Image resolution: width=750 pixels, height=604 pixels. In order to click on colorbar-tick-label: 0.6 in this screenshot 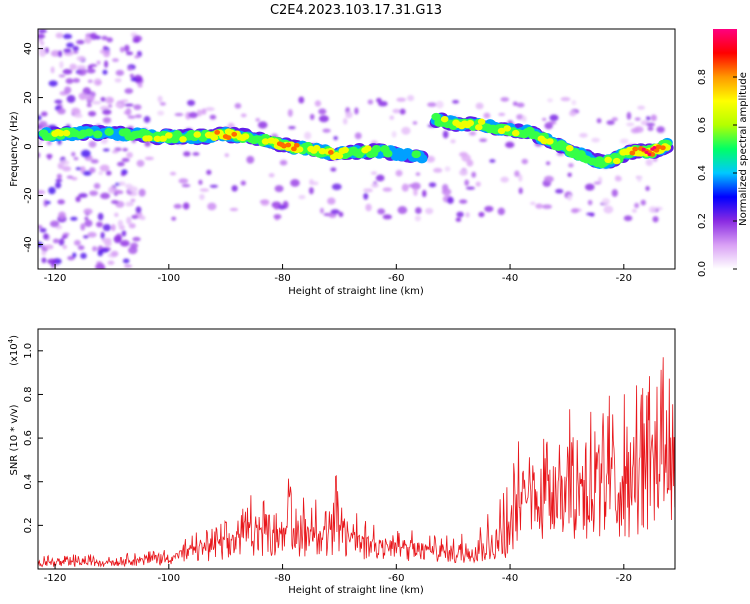, I will do `click(702, 125)`.